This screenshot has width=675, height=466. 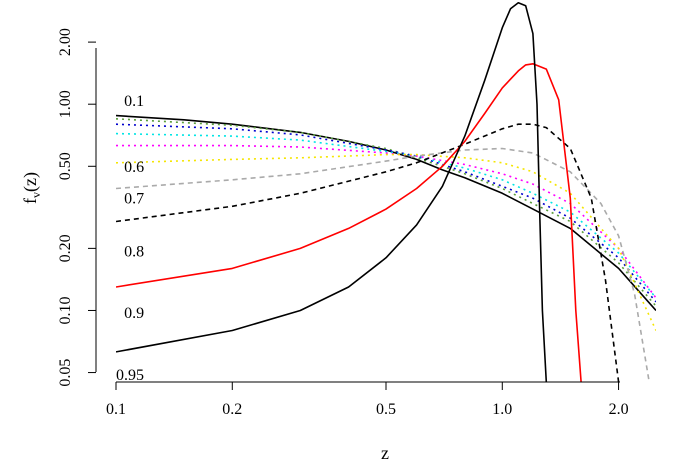 What do you see at coordinates (76, 207) in the screenshot?
I see `y-ticks: 0.05 0.10 0.20 0.50 1.00 2.00` at bounding box center [76, 207].